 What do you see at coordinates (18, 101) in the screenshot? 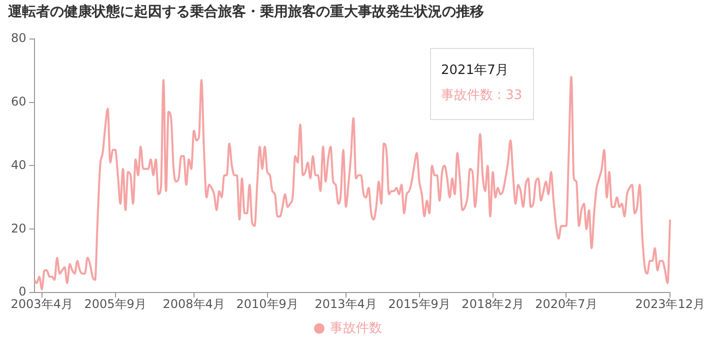
I see `y-tick-label: 60` at bounding box center [18, 101].